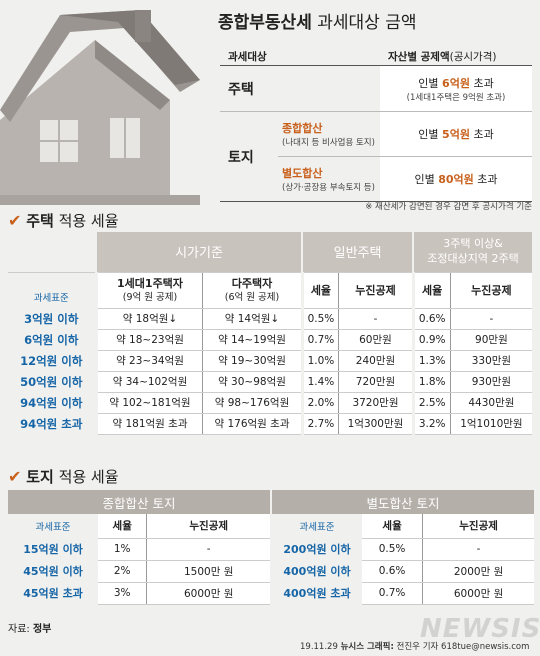  What do you see at coordinates (317, 527) in the screenshot?
I see `land-sep-col-std: 과세표준` at bounding box center [317, 527].